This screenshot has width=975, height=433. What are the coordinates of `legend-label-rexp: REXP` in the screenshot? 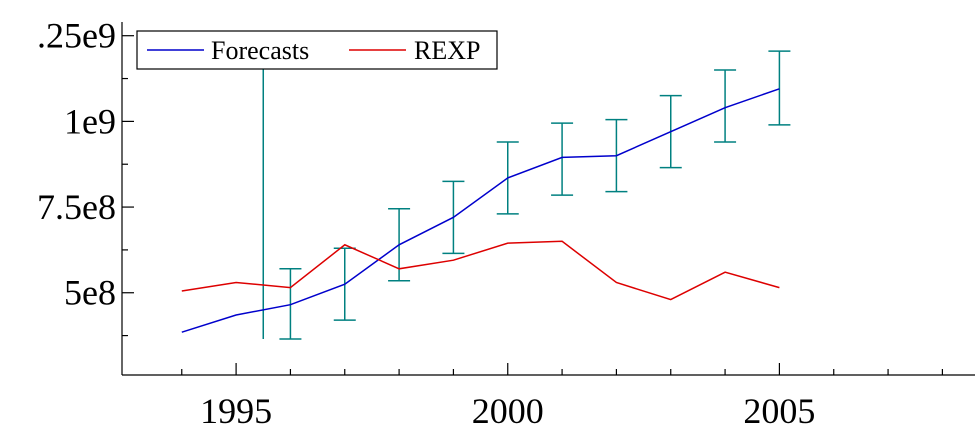 It's located at (447, 50).